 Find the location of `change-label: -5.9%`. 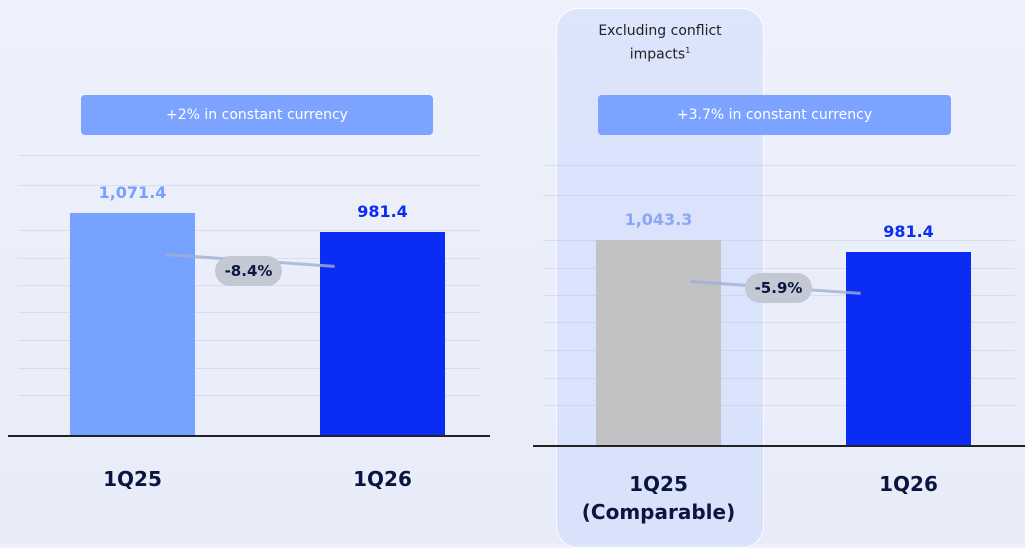

change-label: -5.9% is located at coordinates (778, 288).